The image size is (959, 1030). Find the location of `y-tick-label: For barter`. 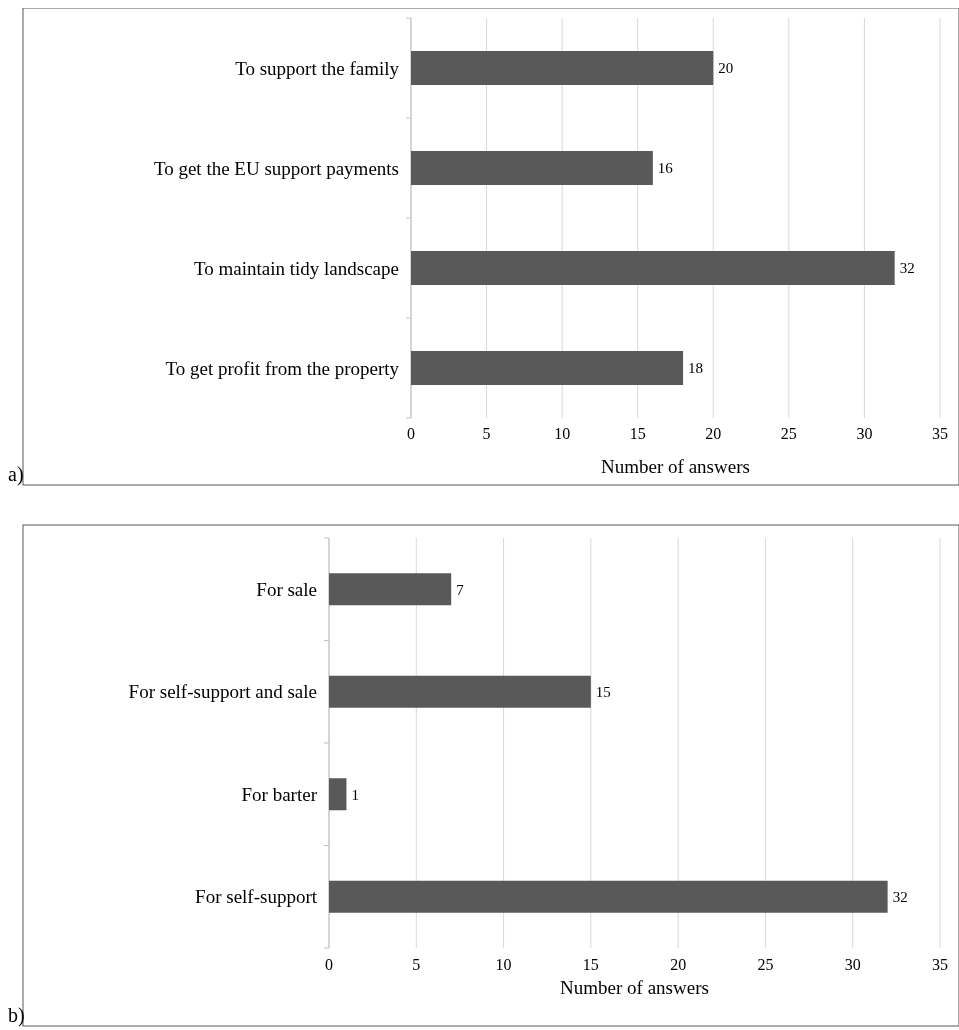

y-tick-label: For barter is located at coordinates (279, 794).